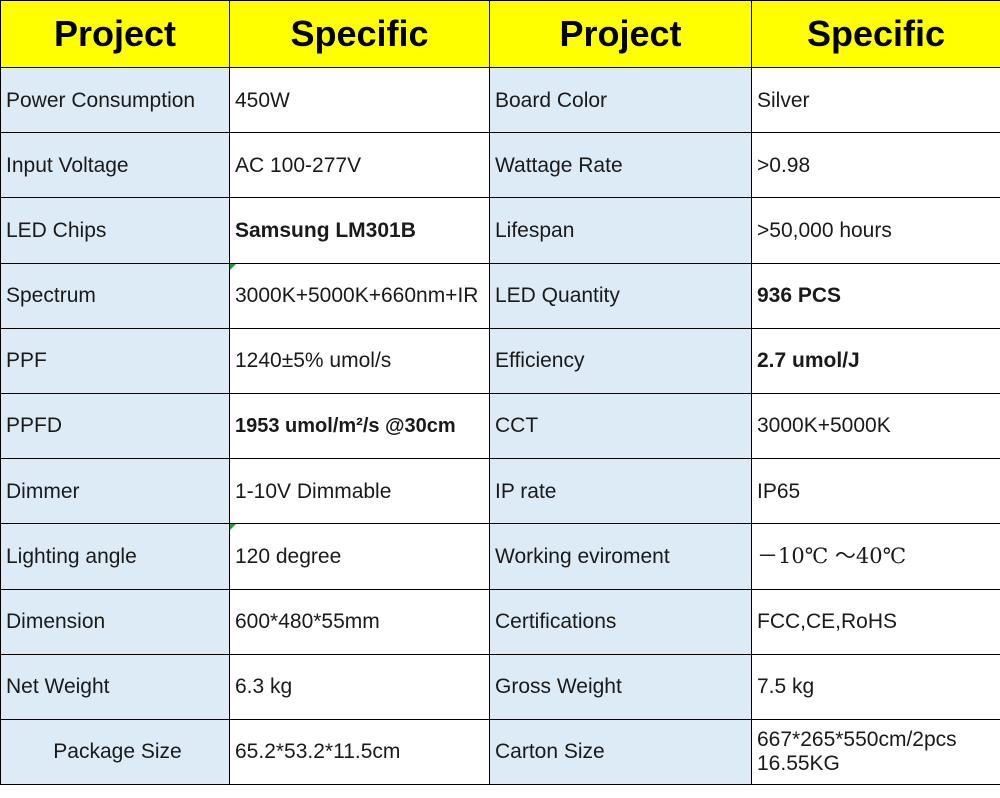  Describe the element at coordinates (620, 34) in the screenshot. I see `header-project-2: Project` at that location.